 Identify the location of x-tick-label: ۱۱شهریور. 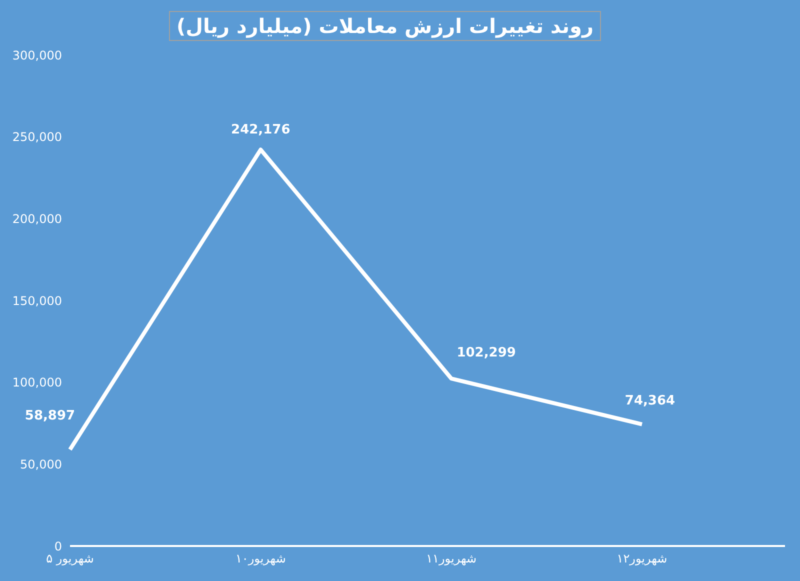
(451, 559).